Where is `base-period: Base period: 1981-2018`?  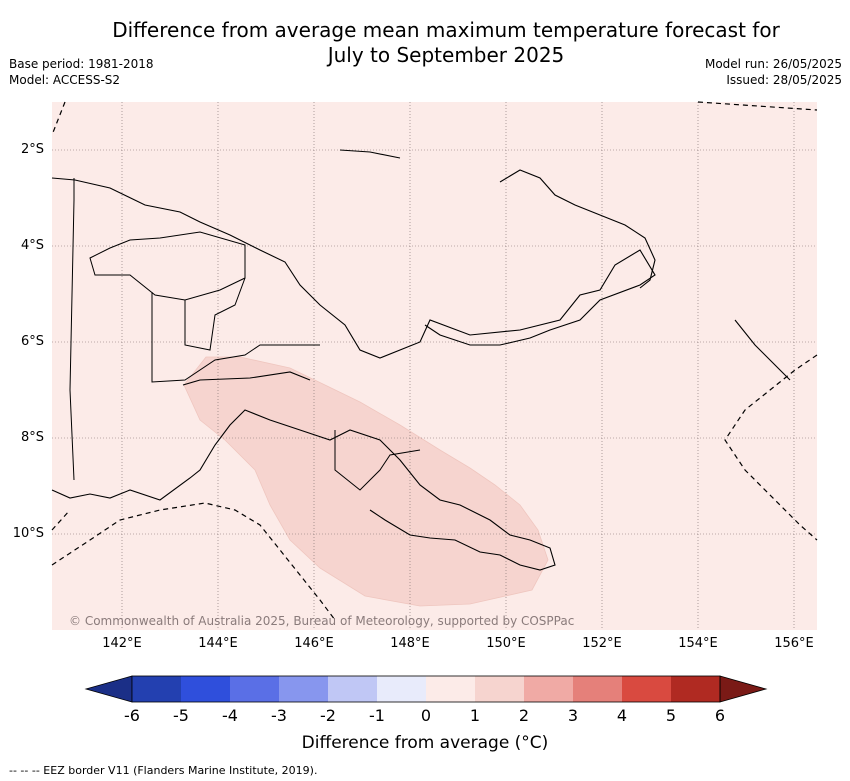 base-period: Base period: 1981-2018 is located at coordinates (81, 64).